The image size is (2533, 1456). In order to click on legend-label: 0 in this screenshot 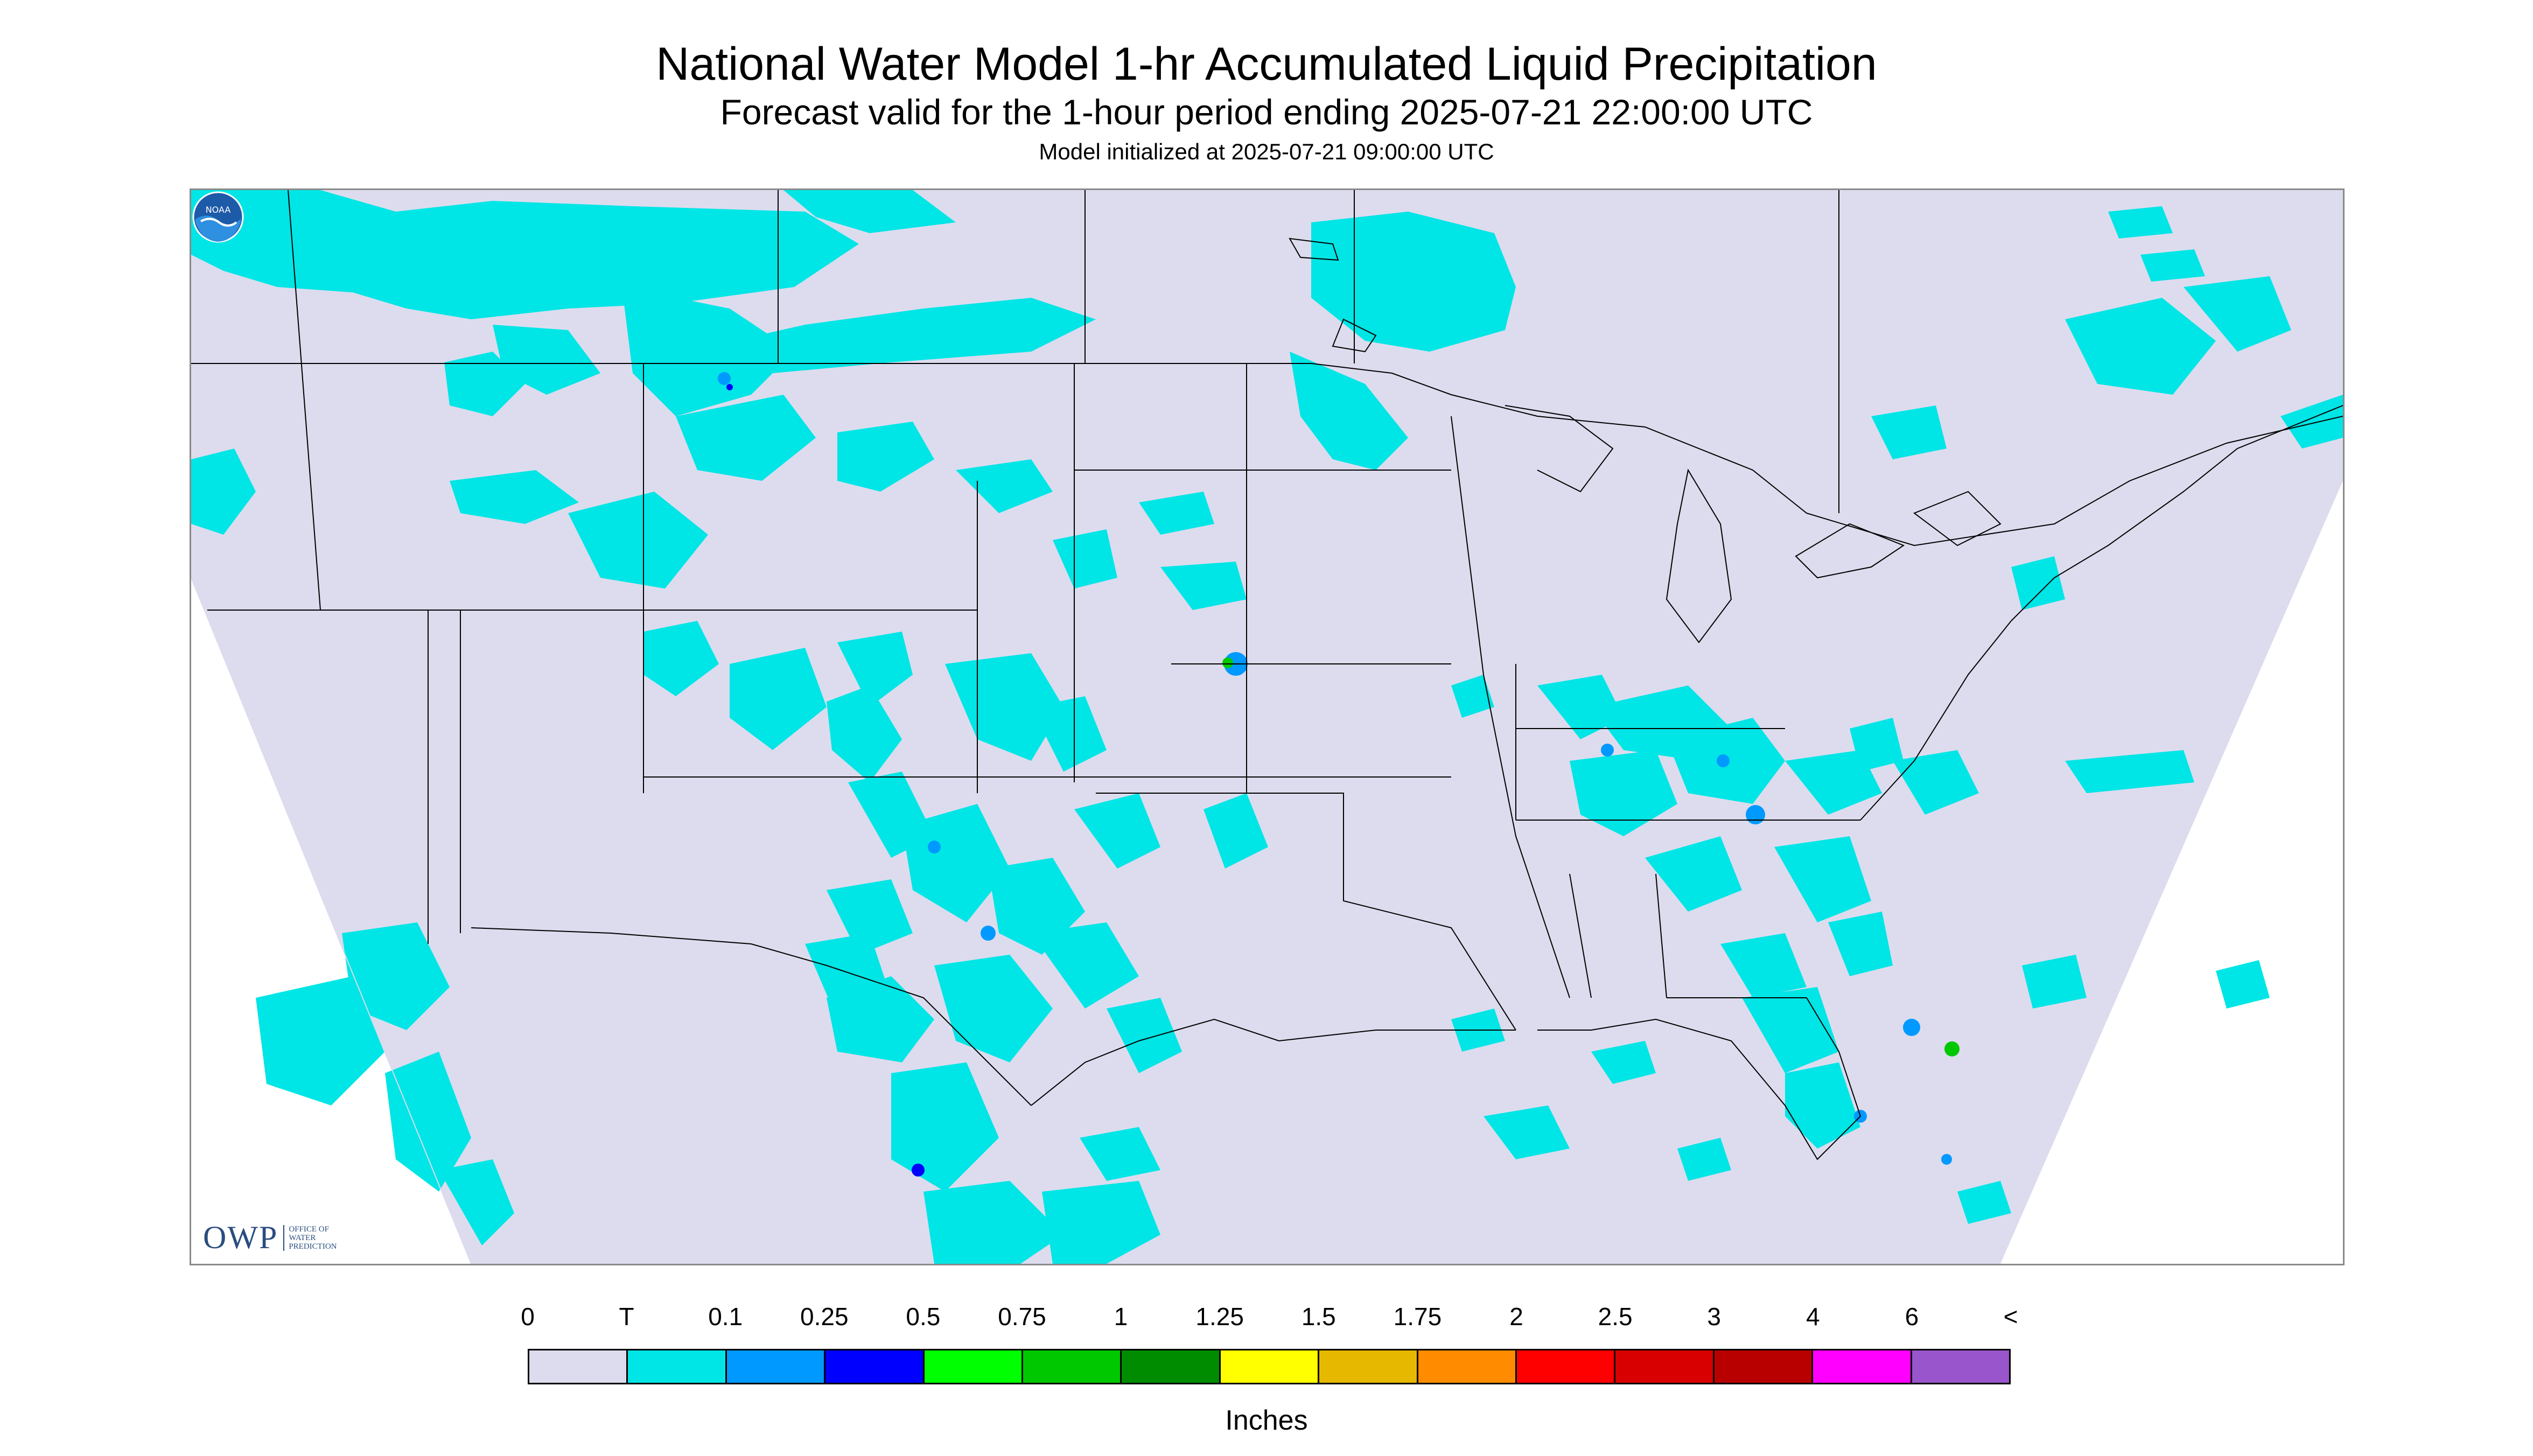, I will do `click(528, 1317)`.